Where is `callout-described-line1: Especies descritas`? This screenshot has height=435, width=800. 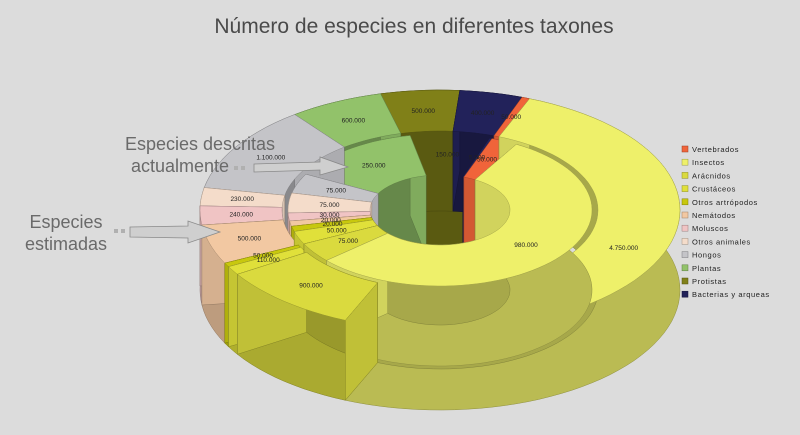
callout-described-line1: Especies descritas is located at coordinates (200, 144).